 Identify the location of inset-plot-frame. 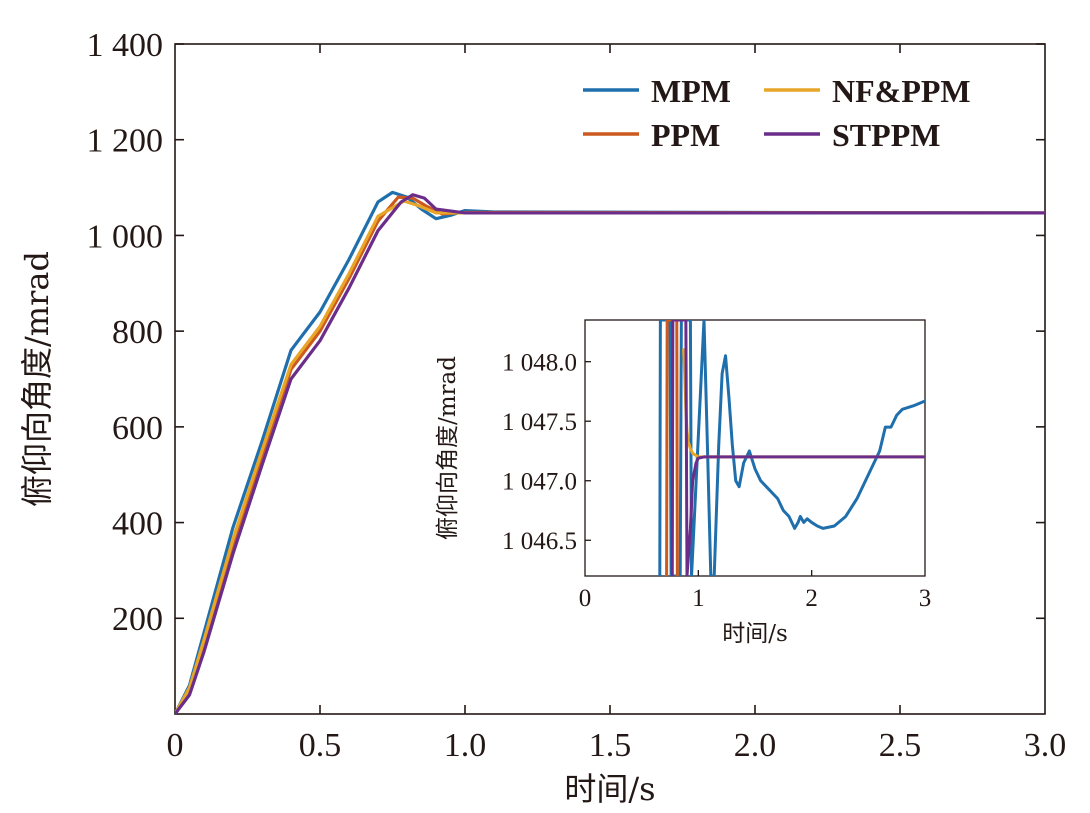
(755, 448).